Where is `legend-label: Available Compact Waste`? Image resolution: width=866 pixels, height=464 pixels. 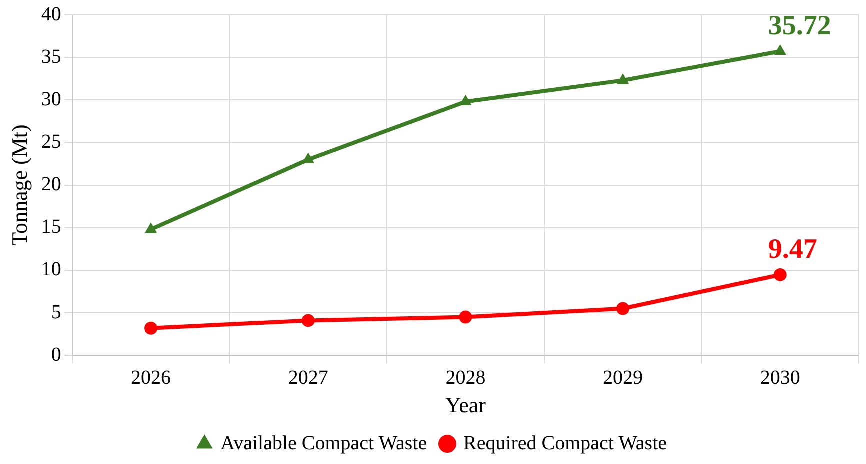
legend-label: Available Compact Waste is located at coordinates (324, 443).